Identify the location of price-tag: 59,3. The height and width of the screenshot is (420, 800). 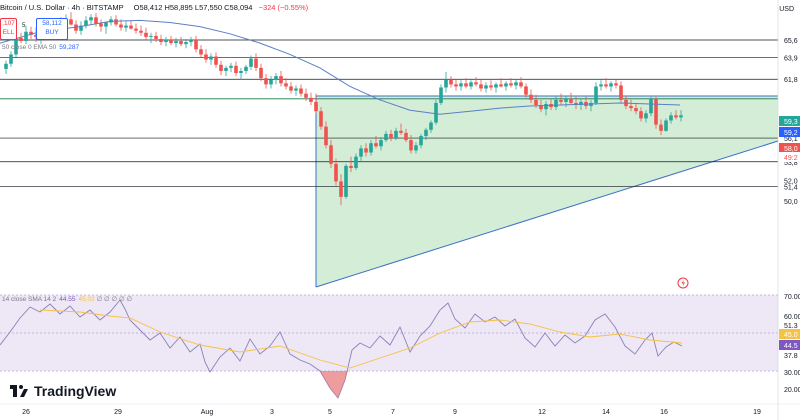
(789, 121).